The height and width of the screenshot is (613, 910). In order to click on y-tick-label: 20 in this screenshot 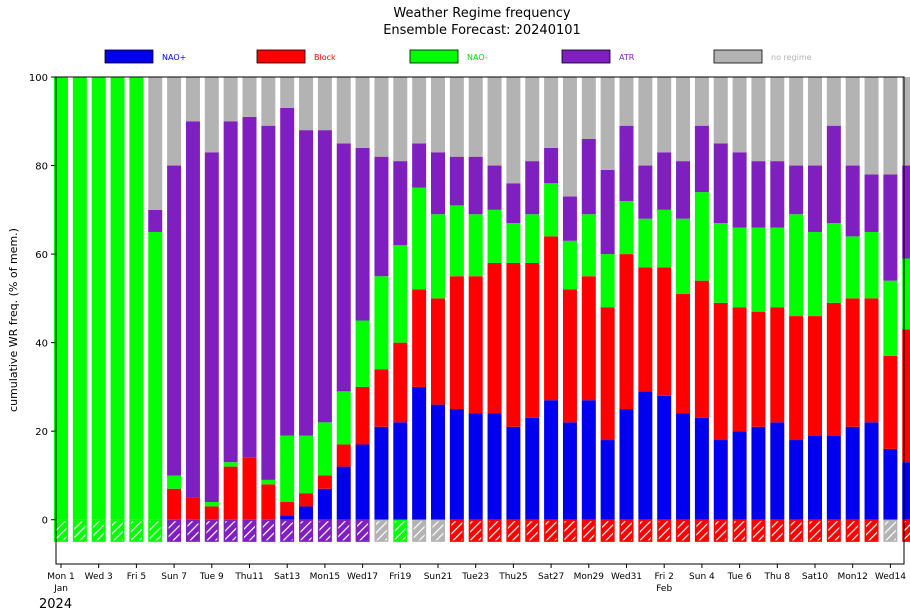, I will do `click(41, 432)`.